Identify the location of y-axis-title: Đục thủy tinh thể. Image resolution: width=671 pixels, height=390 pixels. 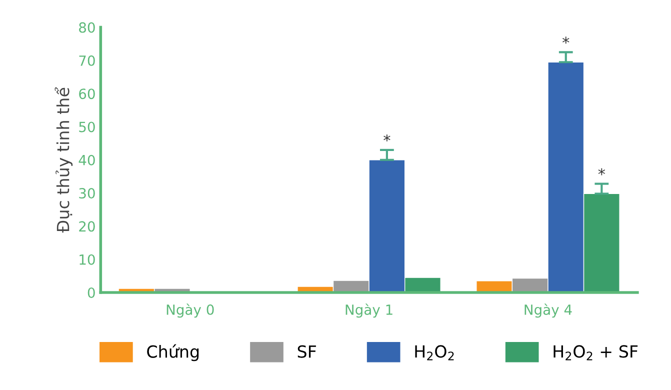
(63, 160).